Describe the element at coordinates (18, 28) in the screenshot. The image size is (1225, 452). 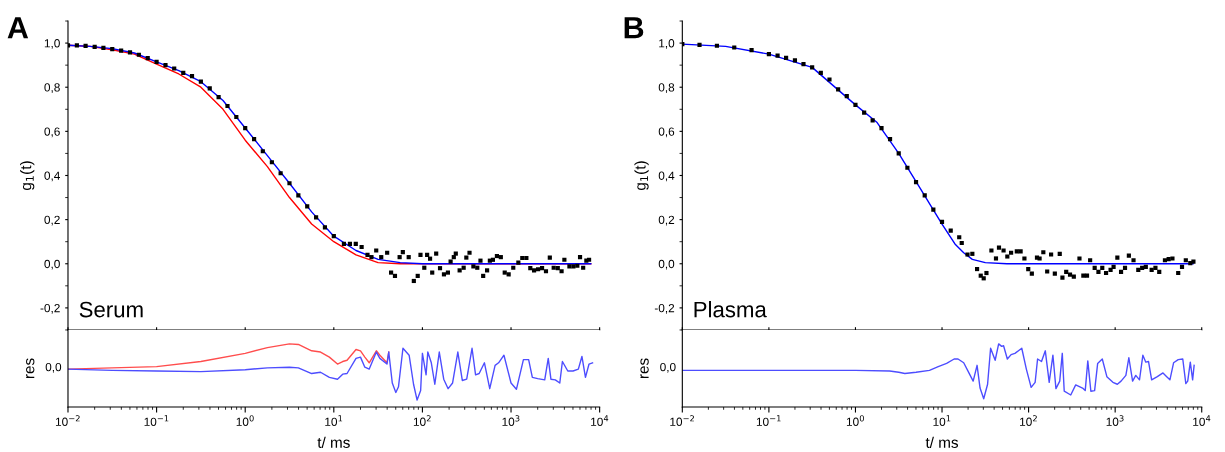
I see `text: A` at that location.